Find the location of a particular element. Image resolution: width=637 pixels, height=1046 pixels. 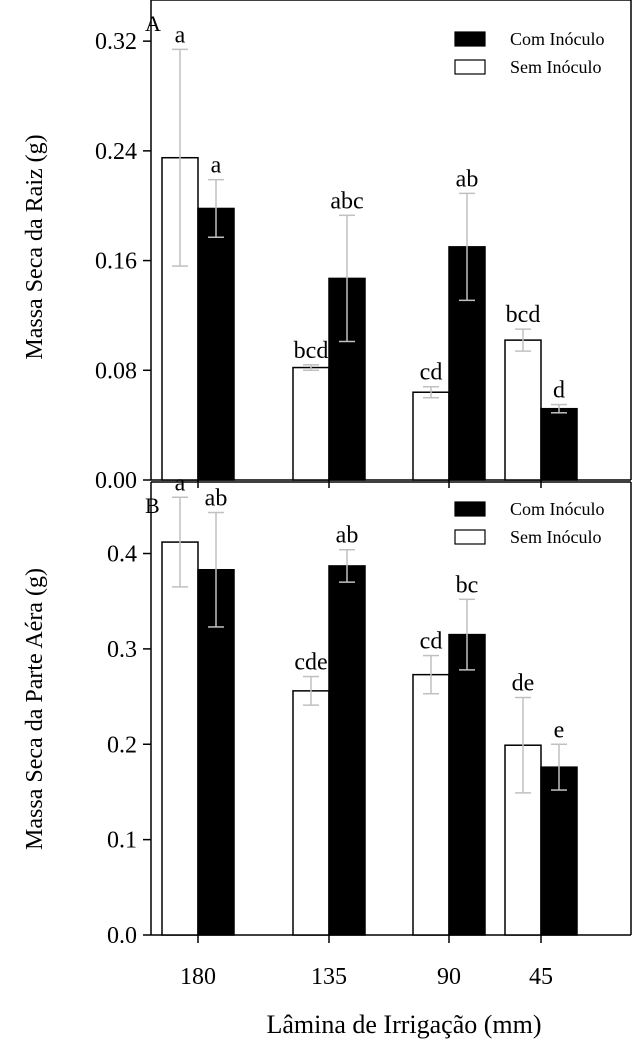

panel-b-y-tick-label-0-1: 0.1 is located at coordinates (122, 841).